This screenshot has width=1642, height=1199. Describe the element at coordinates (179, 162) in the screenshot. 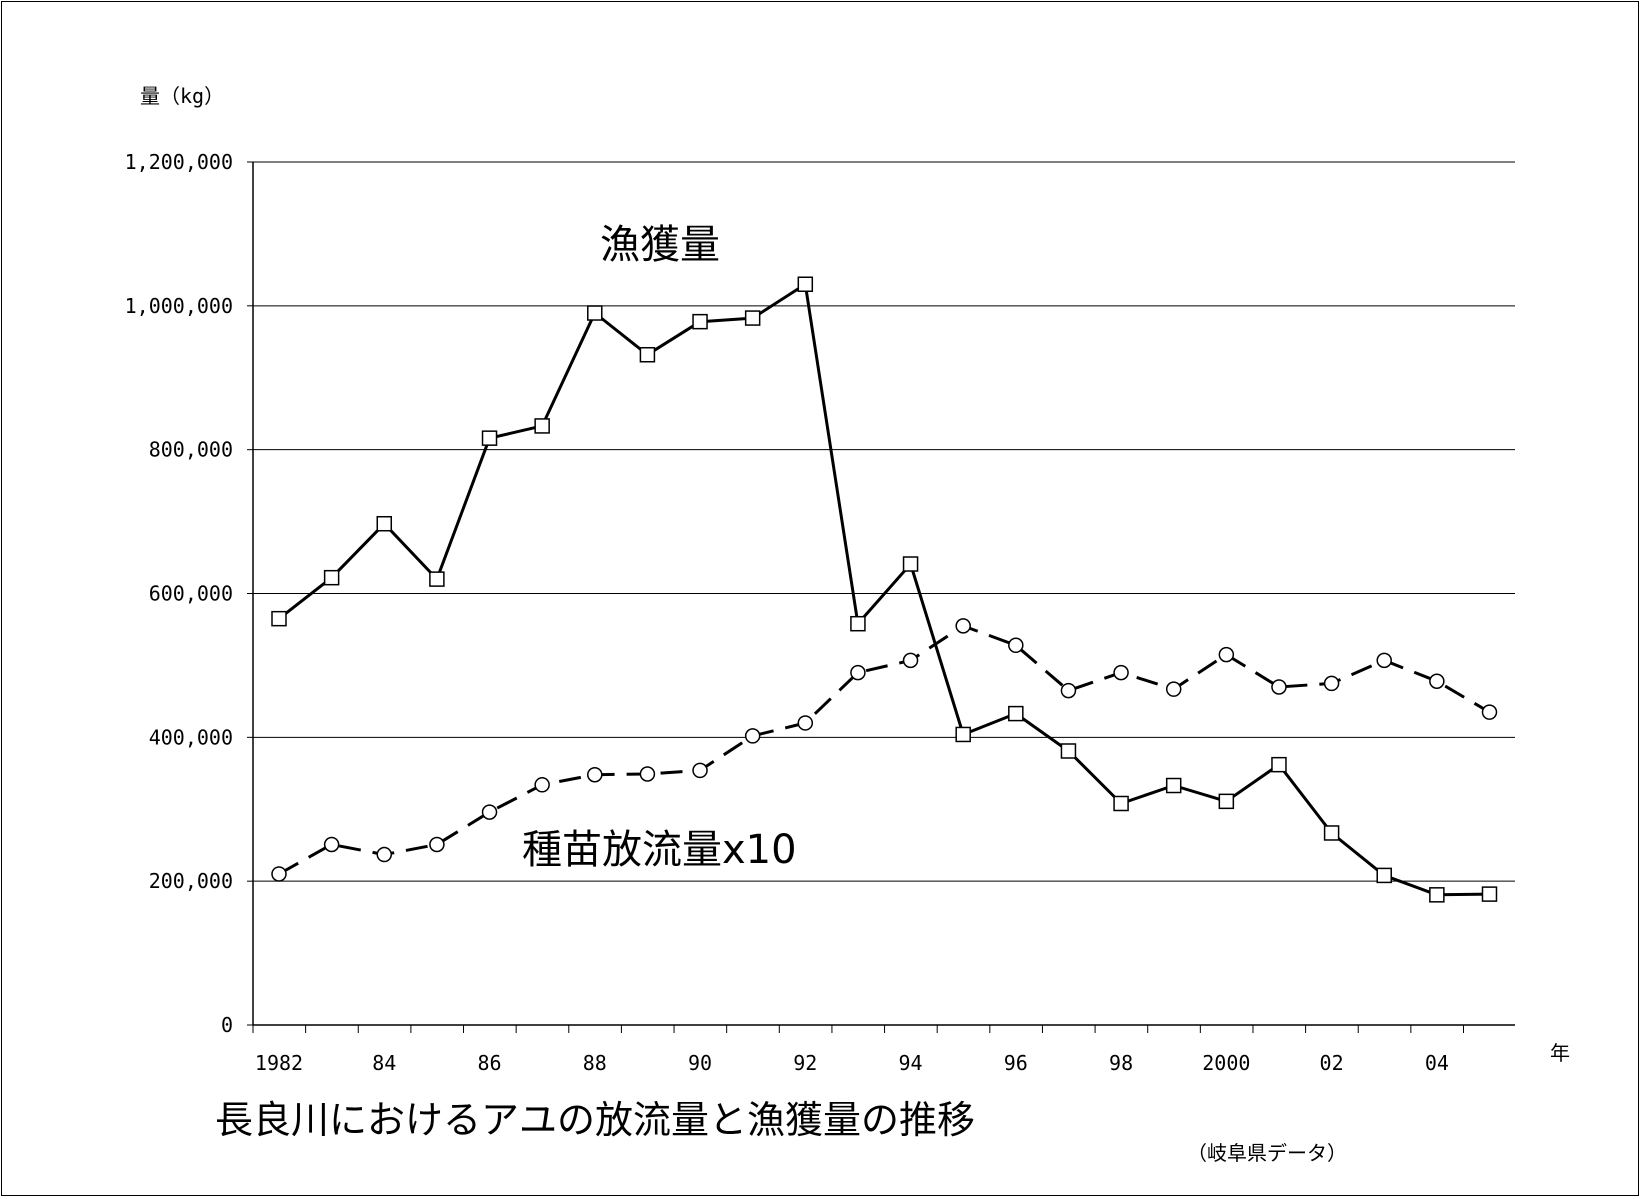

I see `y-tick-label: 1,200,000` at that location.